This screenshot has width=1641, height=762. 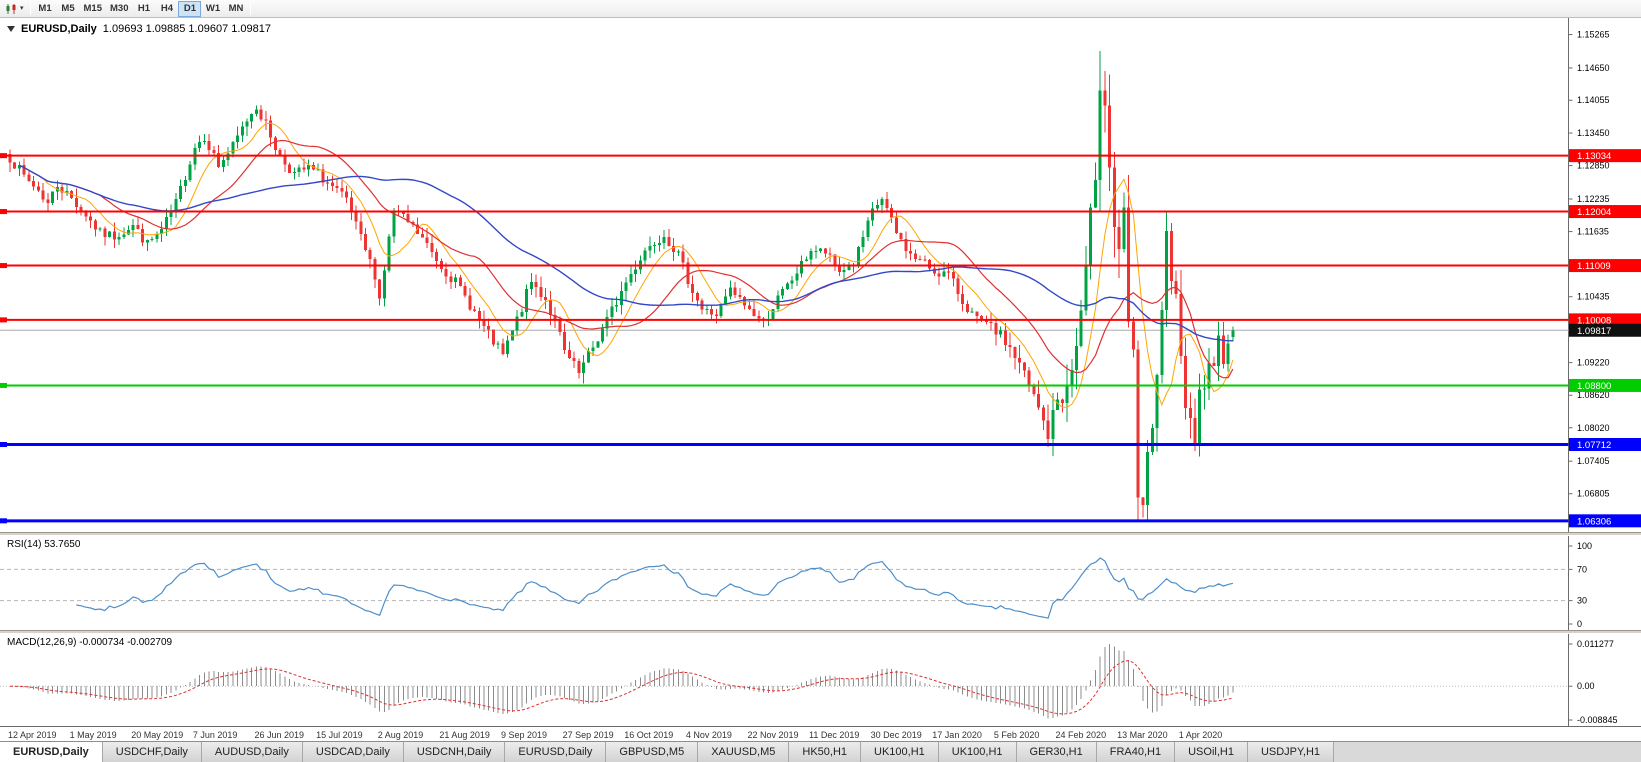 What do you see at coordinates (187, 29) in the screenshot?
I see `chart-ohlc-values: 1.09693 1.09885 1.09607 1.09817` at bounding box center [187, 29].